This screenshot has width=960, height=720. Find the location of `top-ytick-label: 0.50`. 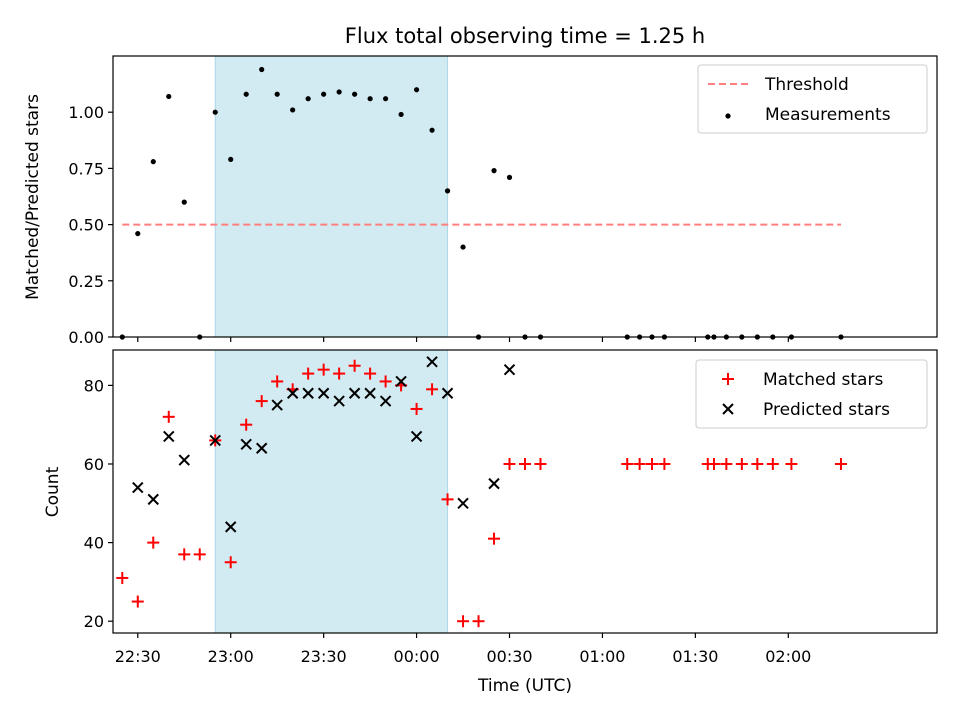

top-ytick-label: 0.50 is located at coordinates (86, 225).